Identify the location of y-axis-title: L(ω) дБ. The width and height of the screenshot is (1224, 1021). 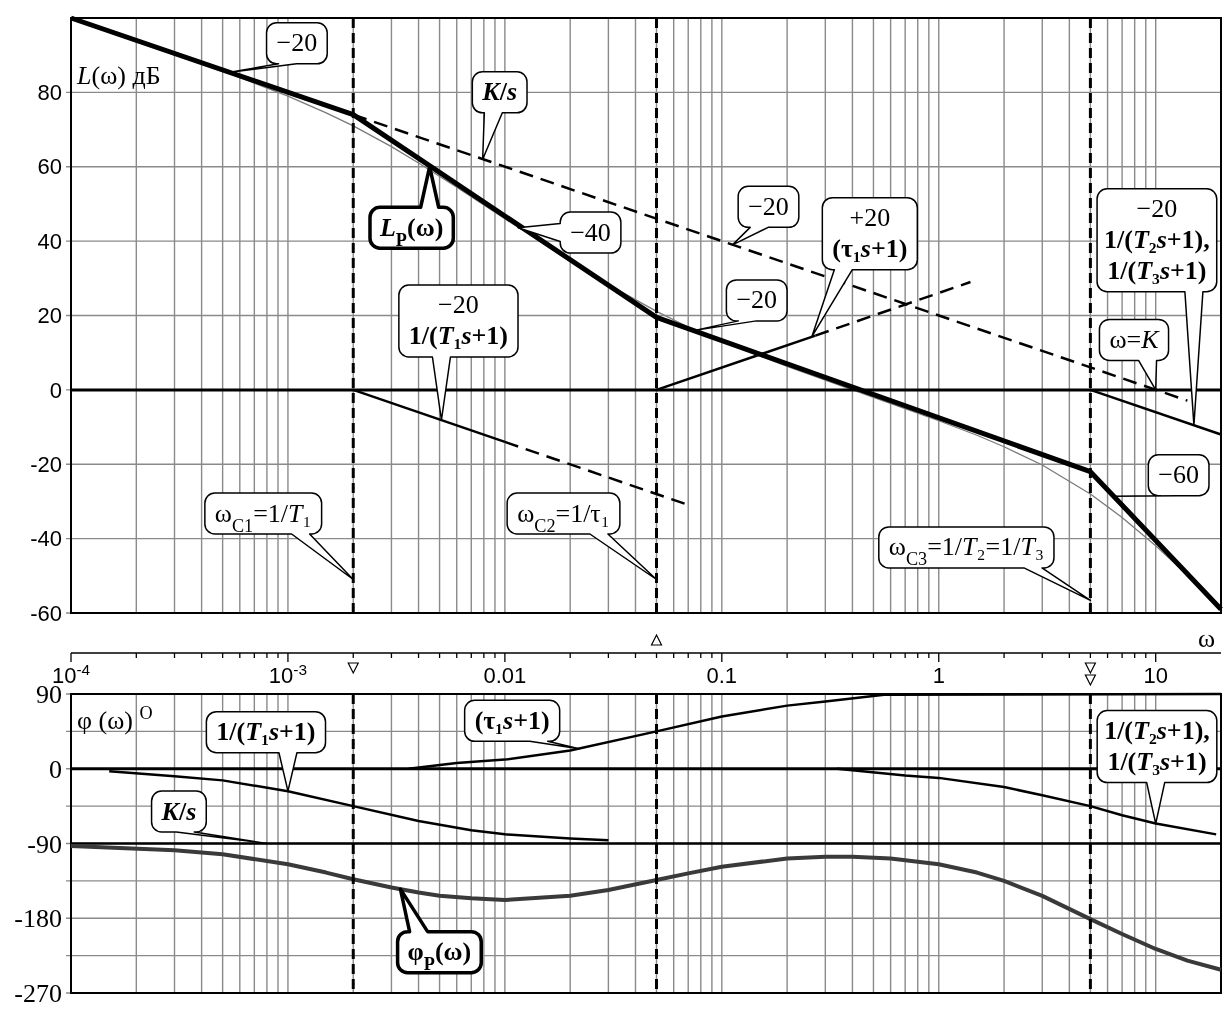
(118, 75).